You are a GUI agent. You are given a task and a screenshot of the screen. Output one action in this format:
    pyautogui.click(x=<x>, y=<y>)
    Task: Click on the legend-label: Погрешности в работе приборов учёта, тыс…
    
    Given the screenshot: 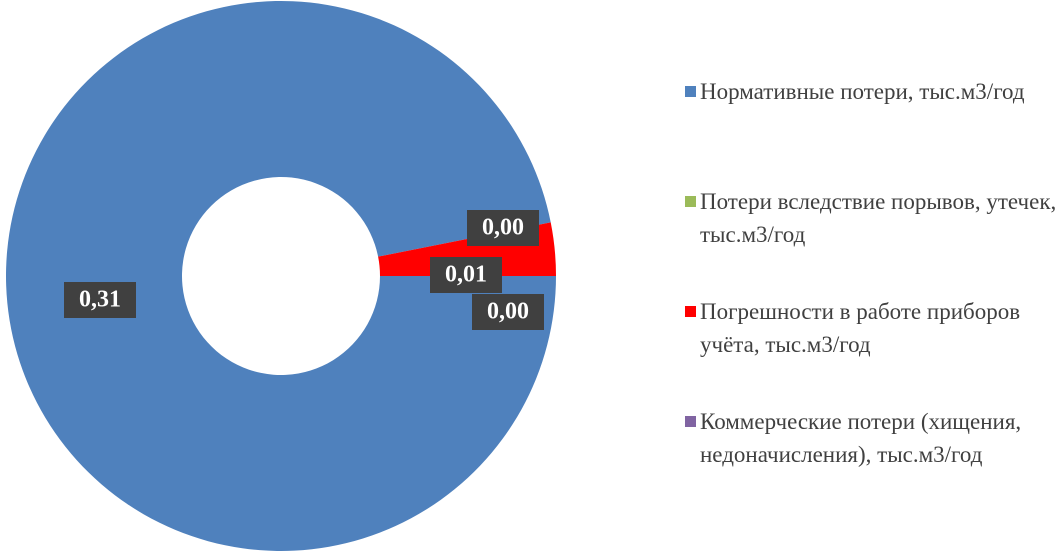 What is the action you would take?
    pyautogui.click(x=860, y=328)
    